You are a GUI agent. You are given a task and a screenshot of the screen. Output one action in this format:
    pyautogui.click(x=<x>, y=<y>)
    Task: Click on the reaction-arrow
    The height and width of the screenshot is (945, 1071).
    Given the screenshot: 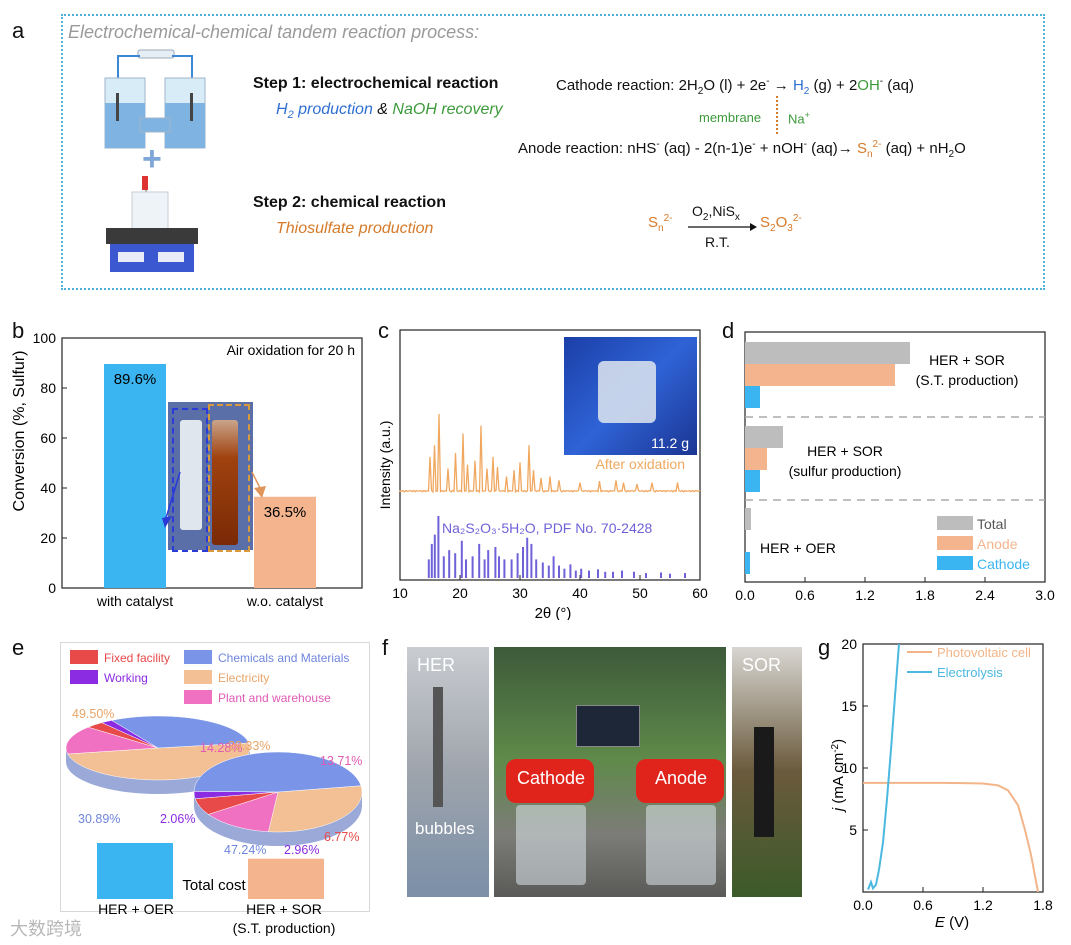 What is the action you would take?
    pyautogui.click(x=722, y=227)
    